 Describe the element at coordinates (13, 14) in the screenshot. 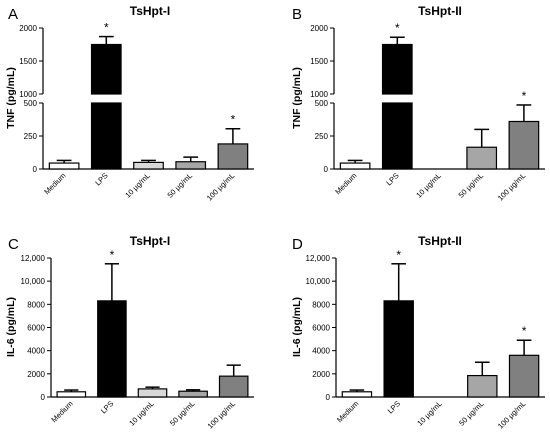

I see `panel-letter: A` at that location.